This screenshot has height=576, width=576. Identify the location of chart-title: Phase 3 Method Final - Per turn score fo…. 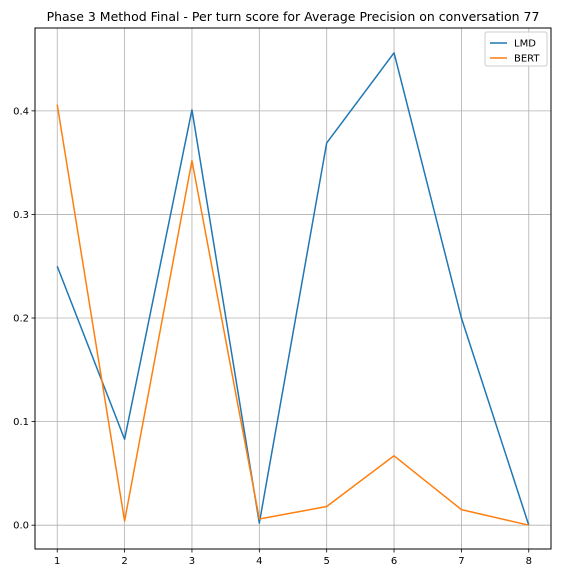
(293, 16).